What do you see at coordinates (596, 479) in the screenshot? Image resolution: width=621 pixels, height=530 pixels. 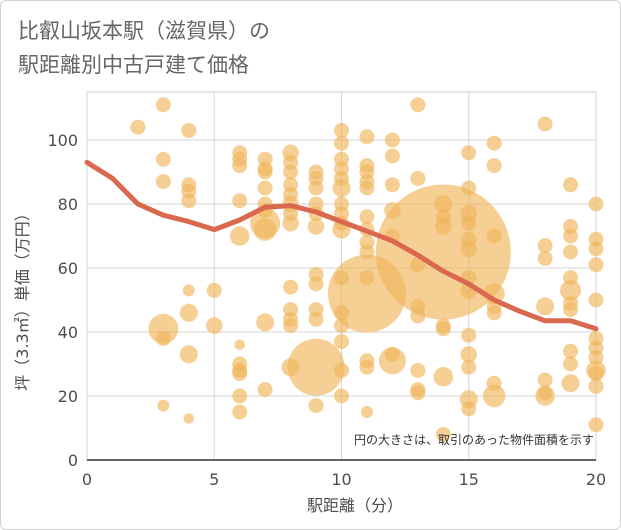 I see `x-tick-label: 20` at bounding box center [596, 479].